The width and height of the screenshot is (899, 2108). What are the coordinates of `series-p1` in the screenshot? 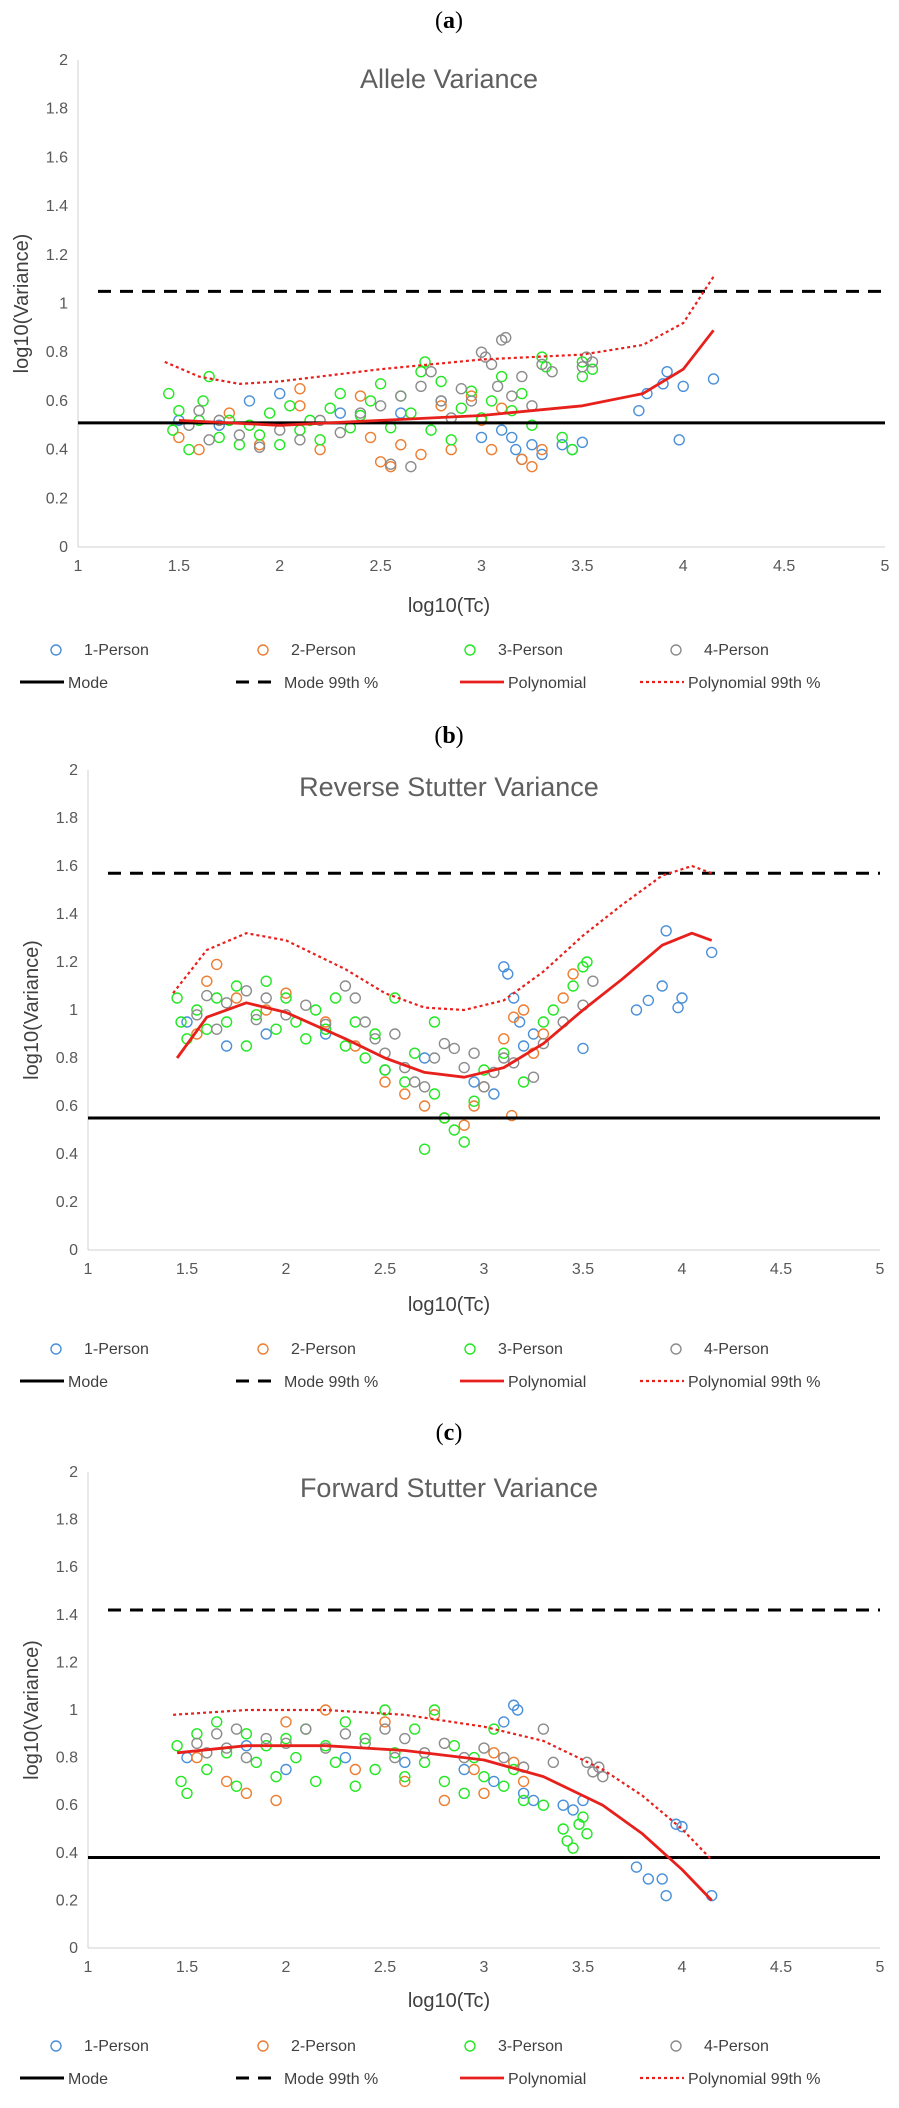 It's located at (449, 1800).